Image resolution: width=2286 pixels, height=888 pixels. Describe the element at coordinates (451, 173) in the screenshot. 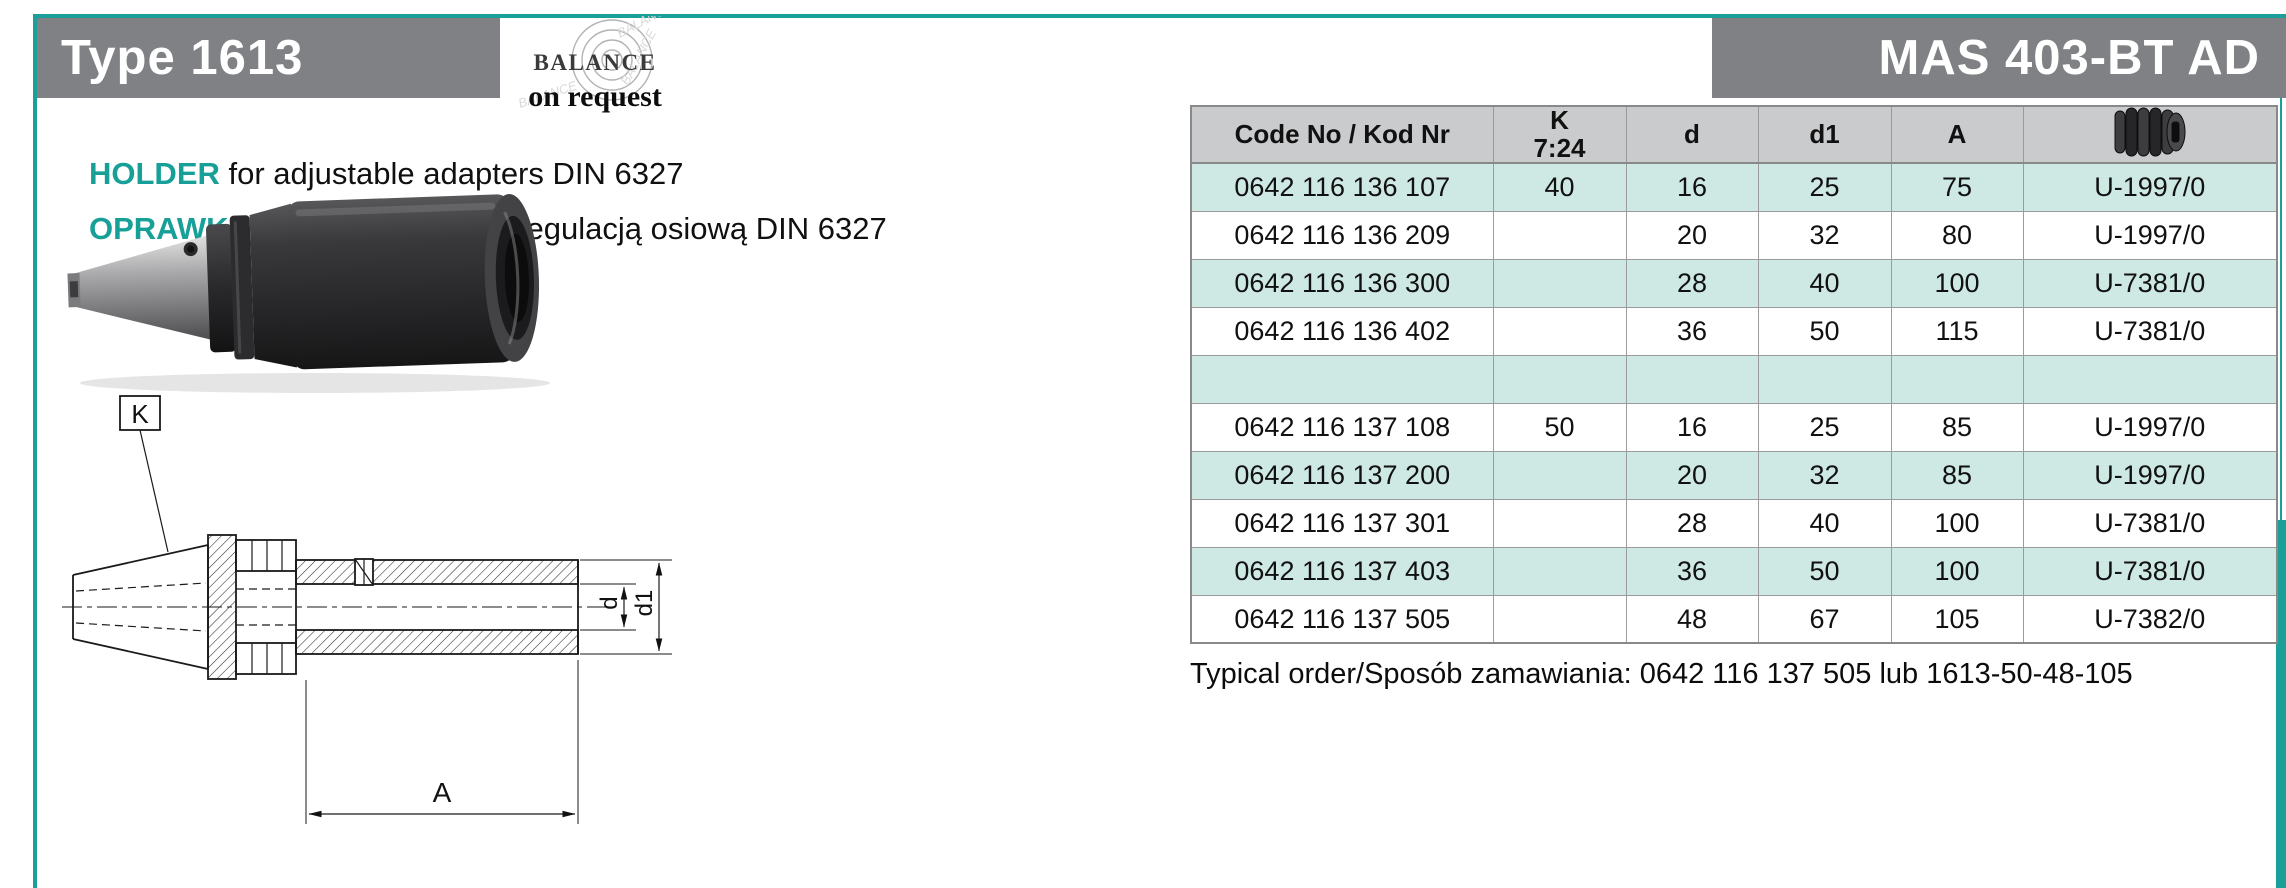

I see `holder-description: for adjustable adapters DIN 6327` at that location.